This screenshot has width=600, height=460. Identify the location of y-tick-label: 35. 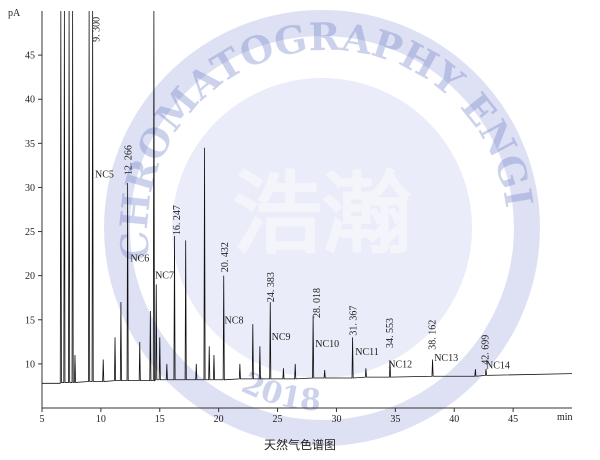
(30, 144).